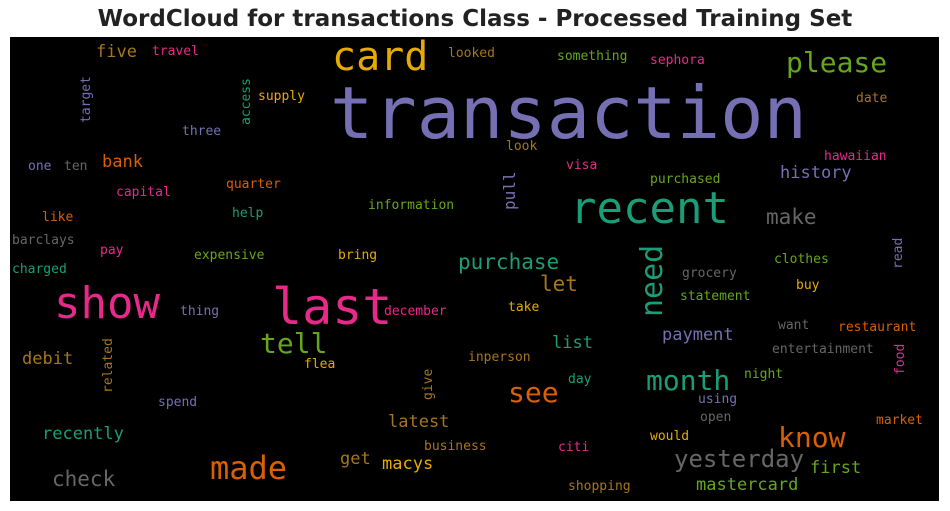 The image size is (950, 511). Describe the element at coordinates (39, 269) in the screenshot. I see `word-charged: charged` at that location.